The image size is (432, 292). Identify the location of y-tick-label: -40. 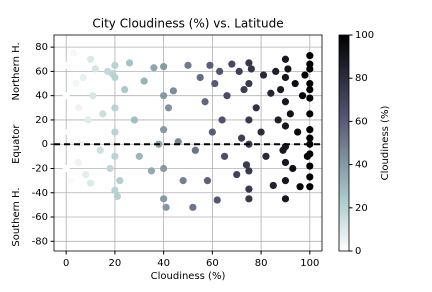
(40, 193).